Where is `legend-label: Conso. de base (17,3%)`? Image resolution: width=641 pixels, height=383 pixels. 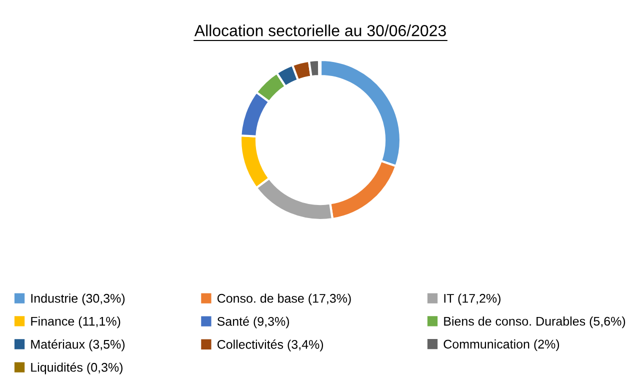 legend-label: Conso. de base (17,3%) is located at coordinates (284, 300).